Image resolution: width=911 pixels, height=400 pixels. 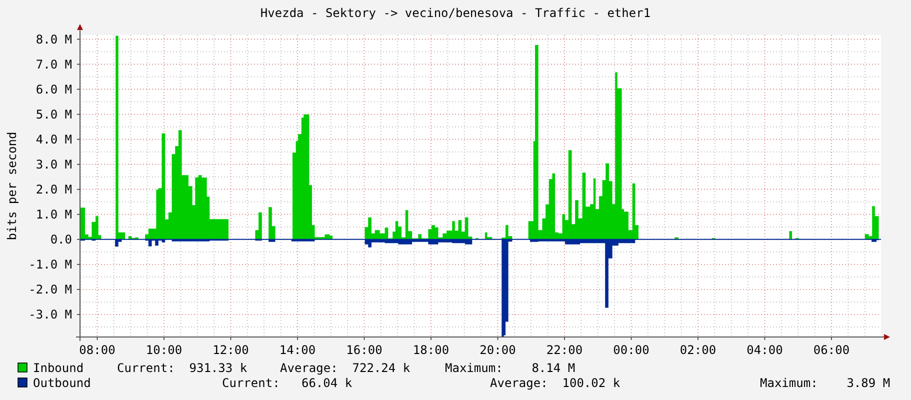 What do you see at coordinates (50, 265) in the screenshot?
I see `y-tick-label: -1.0 M` at bounding box center [50, 265].